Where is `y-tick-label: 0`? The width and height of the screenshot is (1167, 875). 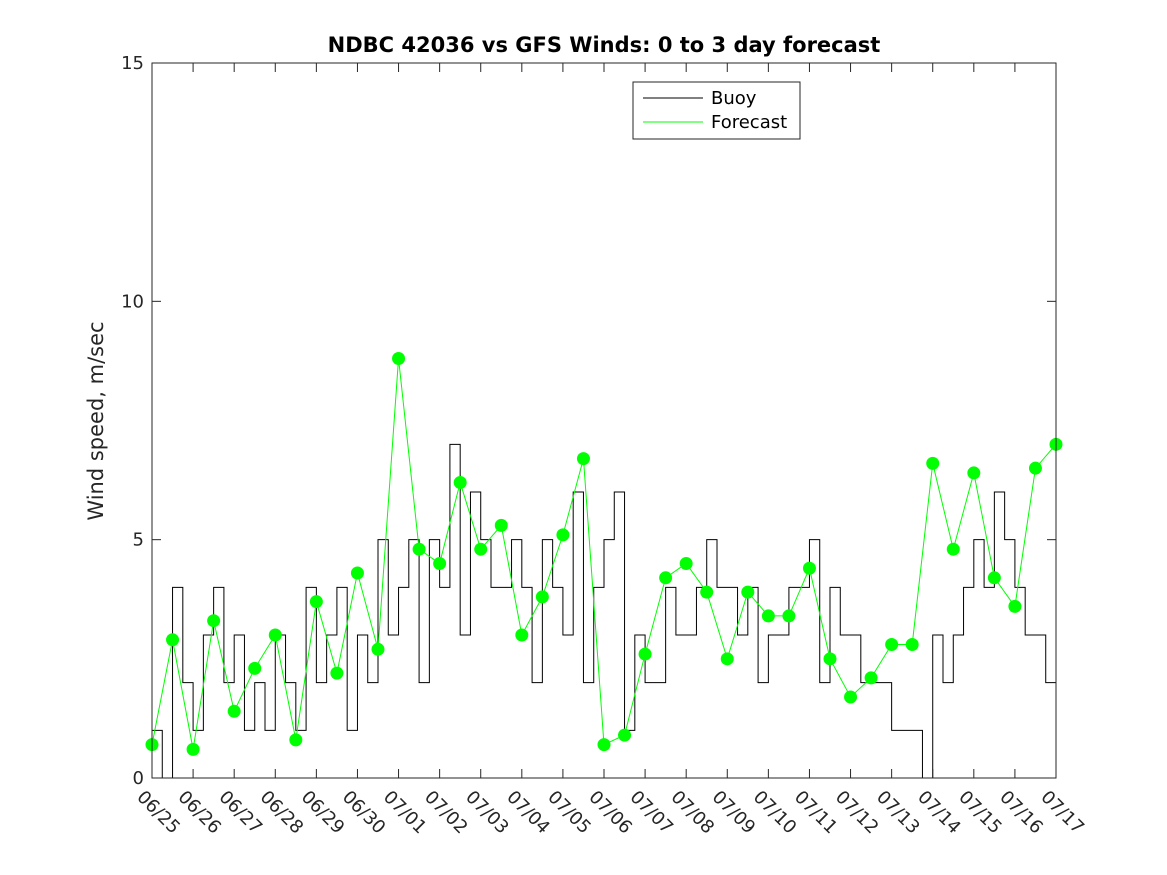
y-tick-label: 0 is located at coordinates (138, 778).